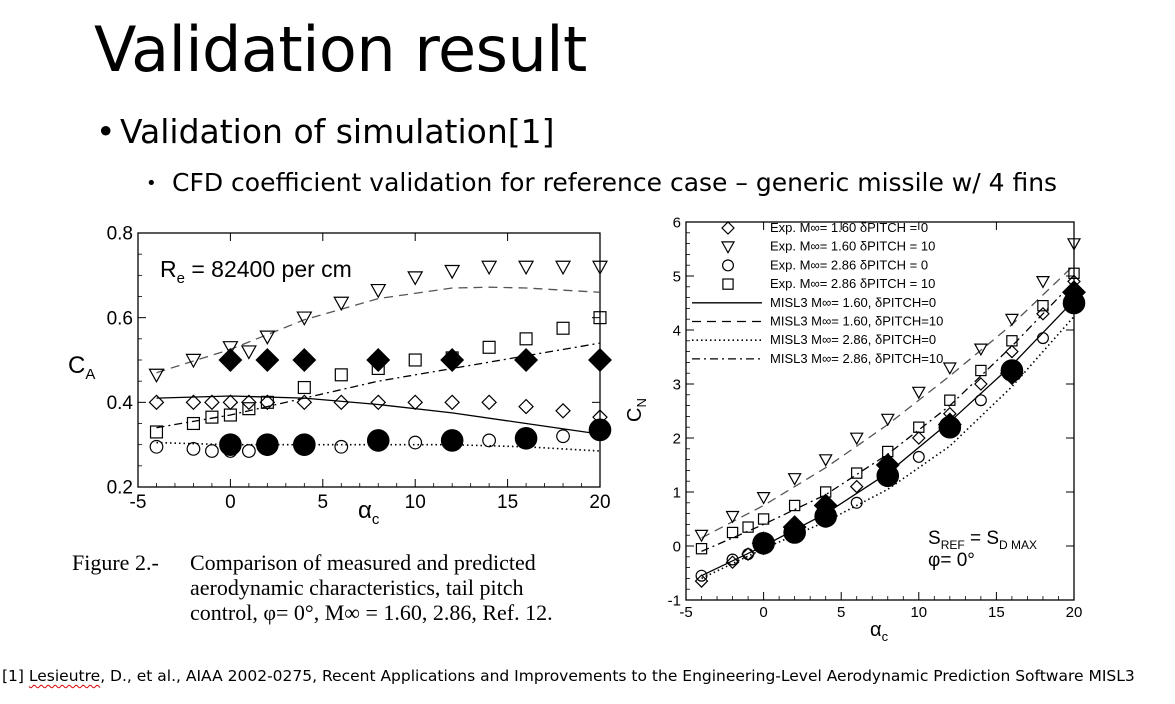 The image size is (1175, 704). What do you see at coordinates (363, 562) in the screenshot?
I see `caption-line-1-text: Comparison of measured and predicted` at bounding box center [363, 562].